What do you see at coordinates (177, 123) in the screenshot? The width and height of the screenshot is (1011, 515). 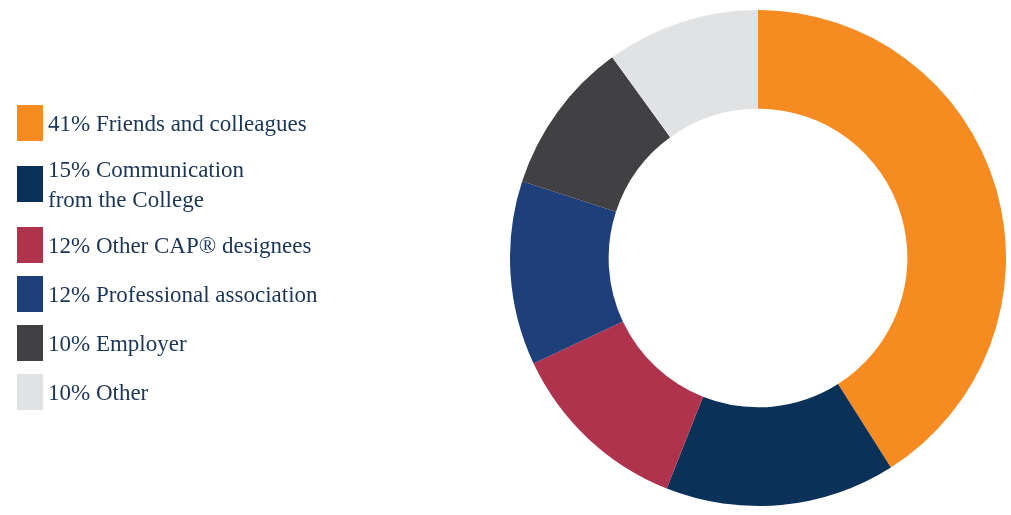 I see `legend-label: 41% Friends and colleagues` at bounding box center [177, 123].